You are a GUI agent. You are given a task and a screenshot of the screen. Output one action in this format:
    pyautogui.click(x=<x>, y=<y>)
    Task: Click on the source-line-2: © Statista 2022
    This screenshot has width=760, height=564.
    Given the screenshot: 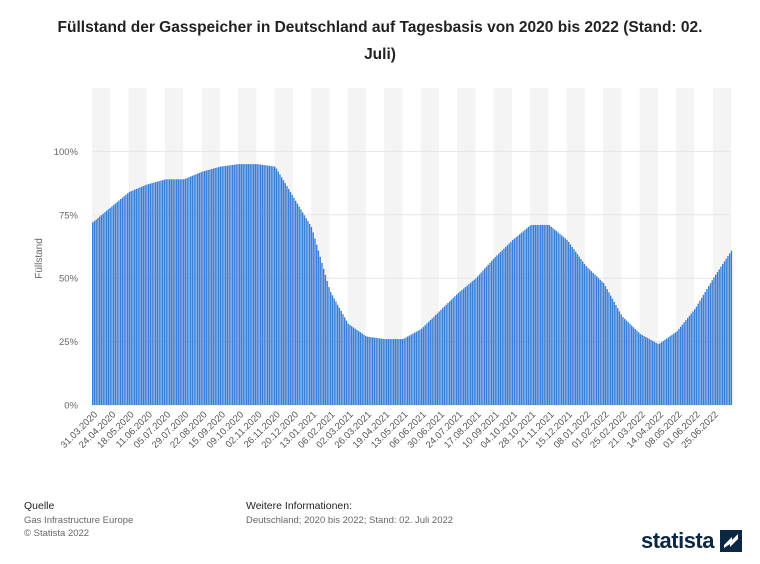 What is the action you would take?
    pyautogui.click(x=57, y=533)
    